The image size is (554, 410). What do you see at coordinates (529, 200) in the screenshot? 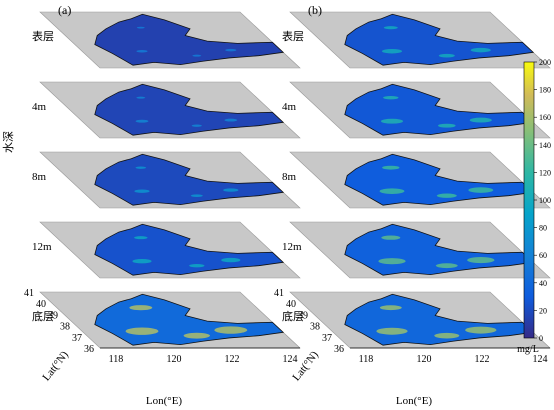
I see `colorbar-gradient` at bounding box center [529, 200].